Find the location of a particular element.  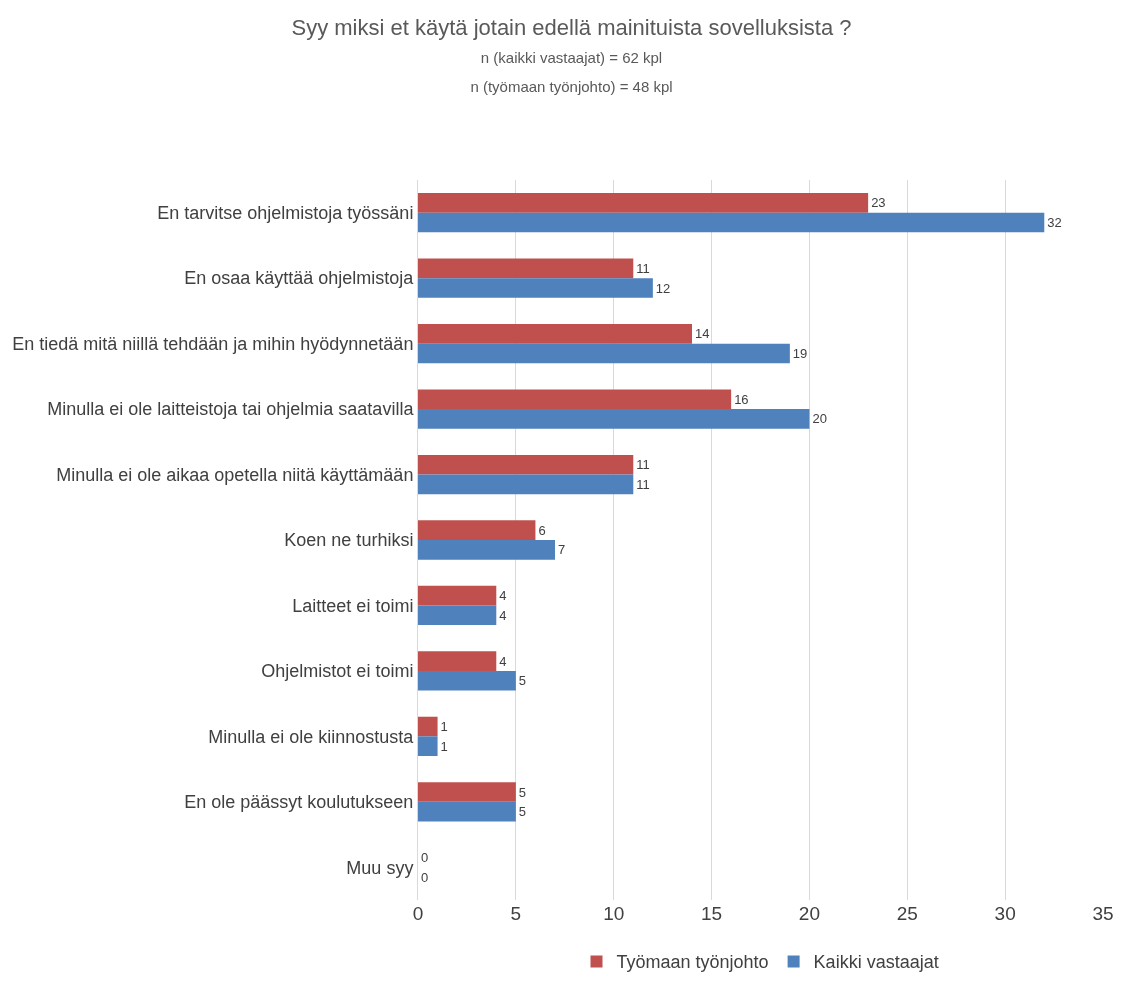

chart-title: Syy miksi et käytä jotain edellä mainituista sovelluksista ? is located at coordinates (571, 27).